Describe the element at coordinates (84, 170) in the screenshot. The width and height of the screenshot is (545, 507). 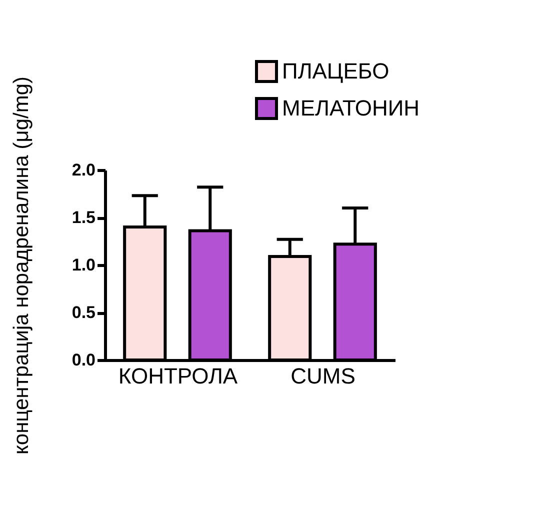
I see `y-tick-label: 2.0` at that location.